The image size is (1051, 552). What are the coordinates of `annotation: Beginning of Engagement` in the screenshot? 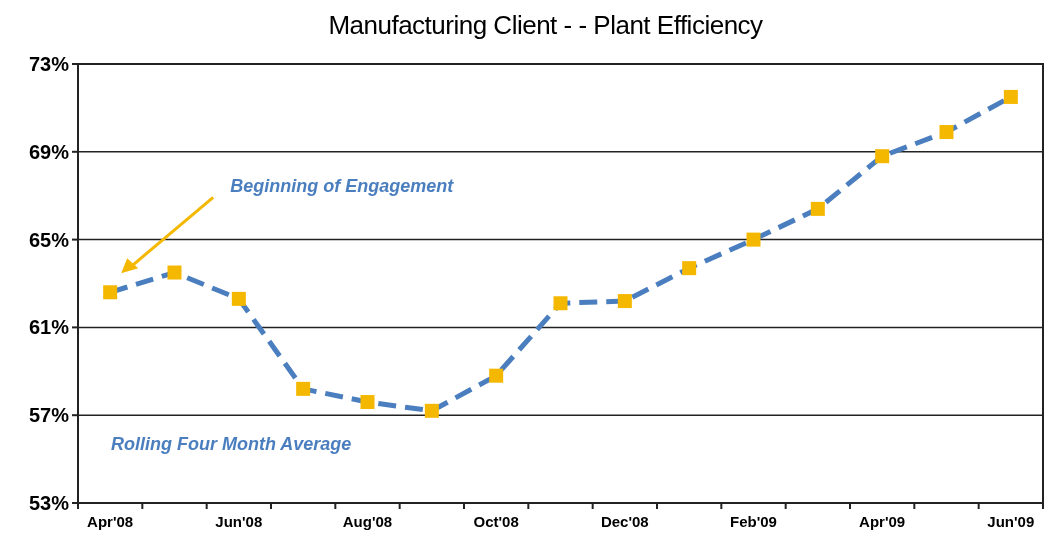 It's located at (342, 186).